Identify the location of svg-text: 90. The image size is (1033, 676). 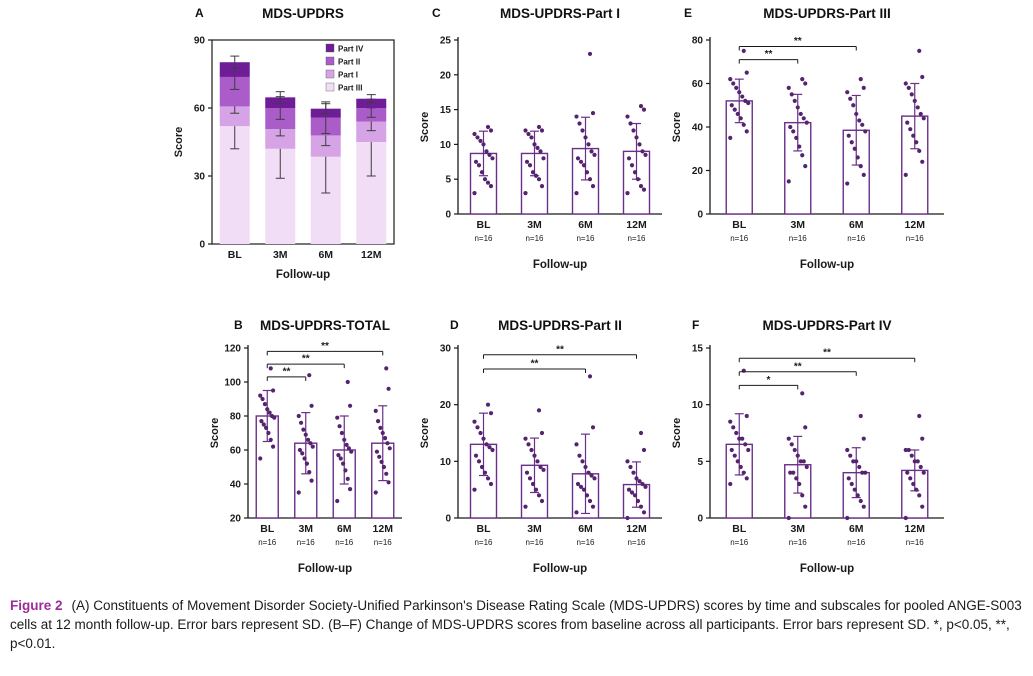
(200, 41).